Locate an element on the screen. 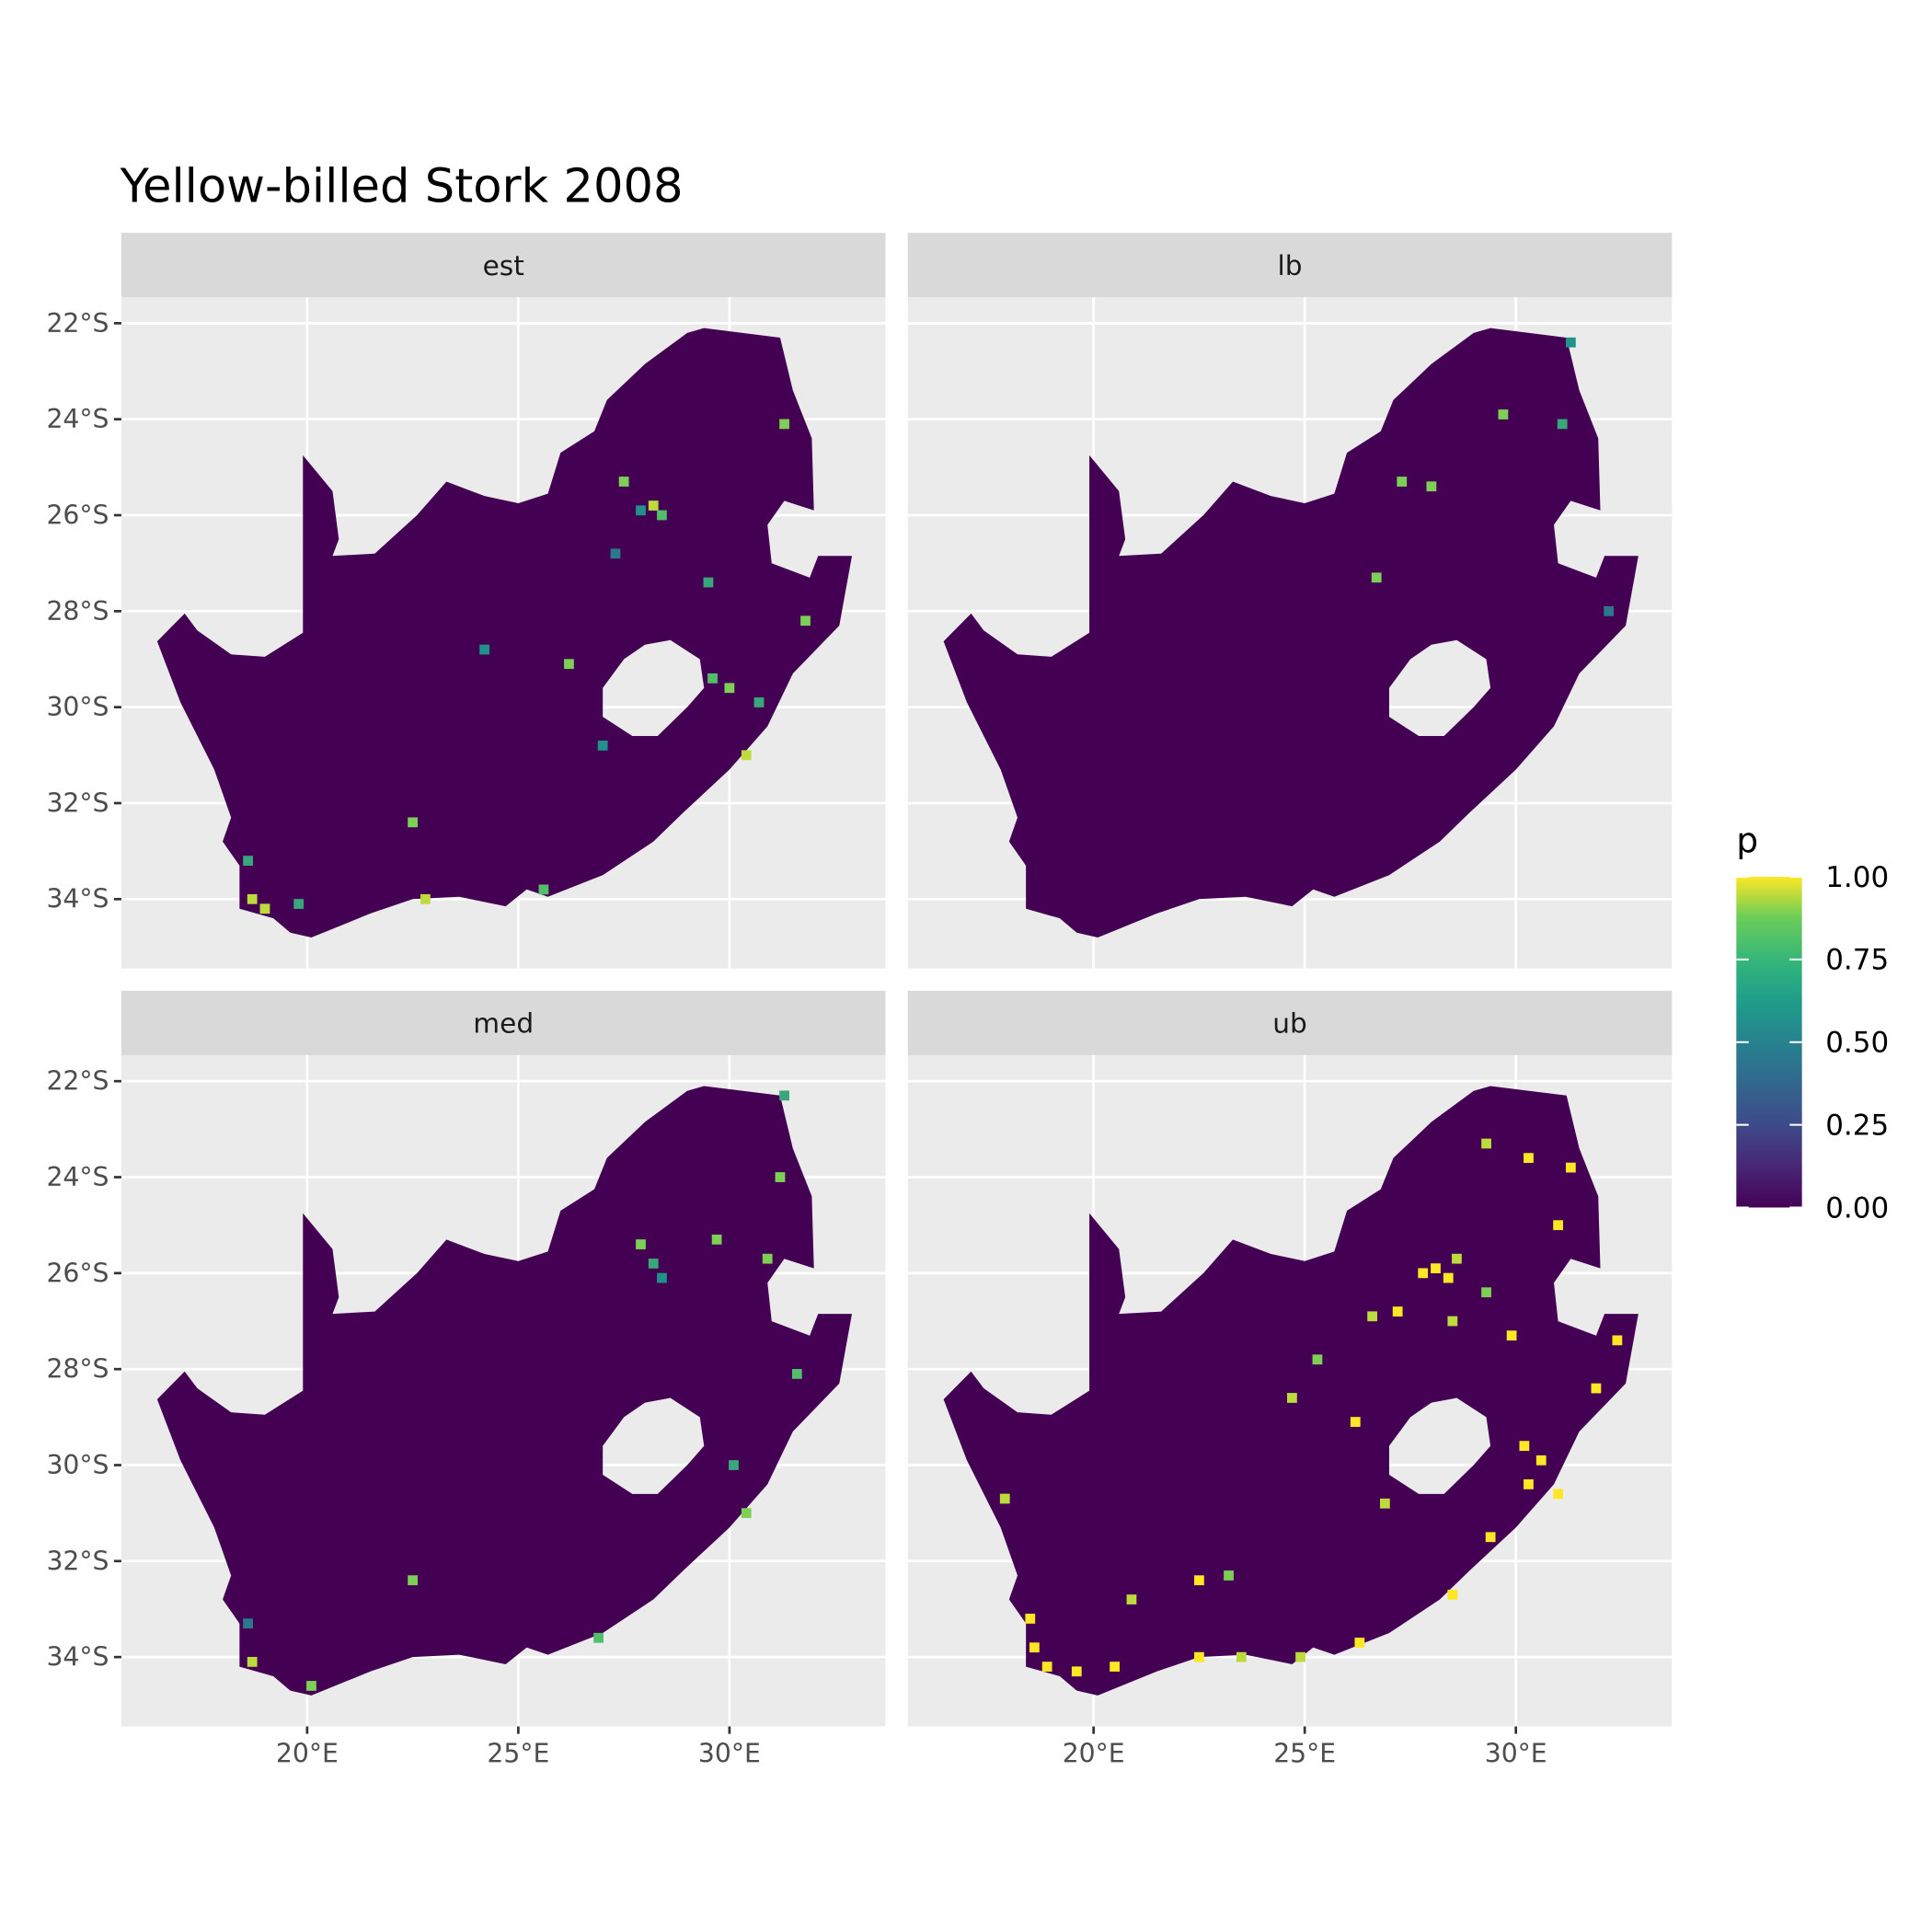  legend-tick-label: 0.75 is located at coordinates (1857, 960).